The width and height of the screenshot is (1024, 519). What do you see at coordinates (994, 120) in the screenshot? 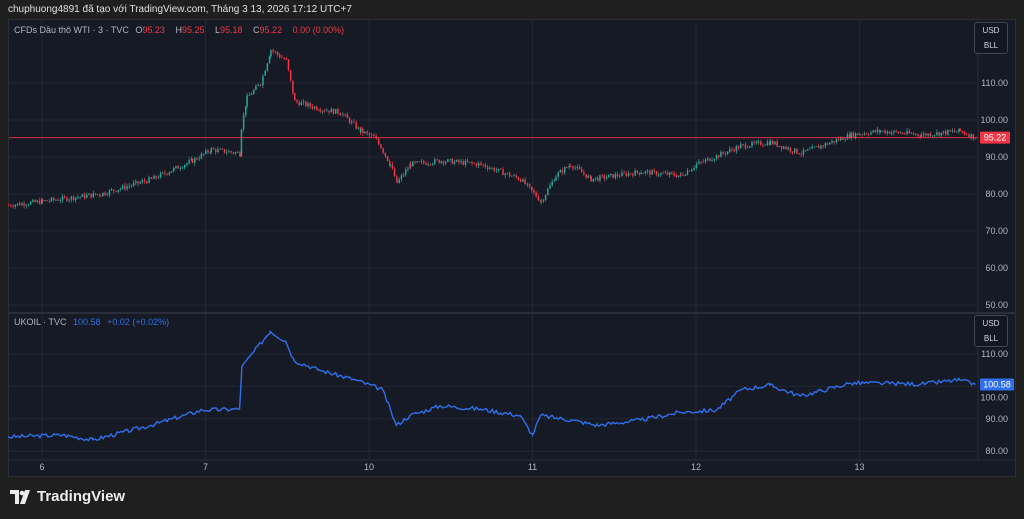
I see `y-tick-label: 100.00` at bounding box center [994, 120].